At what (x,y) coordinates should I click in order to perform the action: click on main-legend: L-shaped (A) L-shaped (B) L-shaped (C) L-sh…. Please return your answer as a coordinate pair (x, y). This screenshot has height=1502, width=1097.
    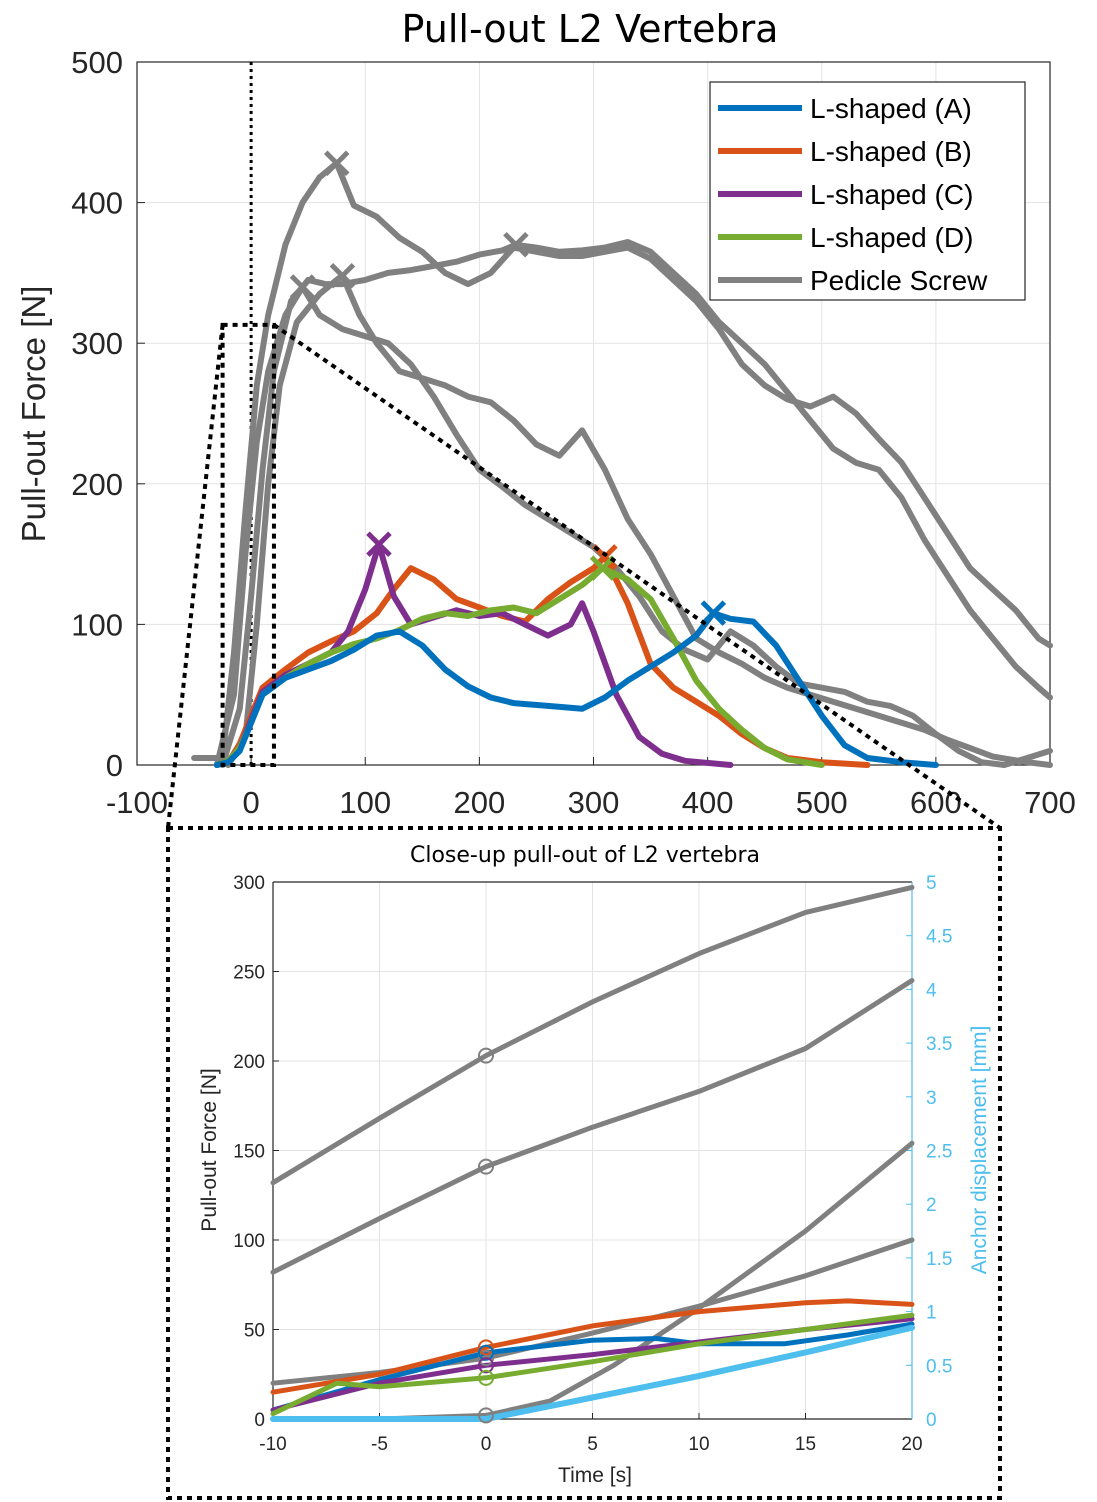
    Looking at the image, I should click on (867, 191).